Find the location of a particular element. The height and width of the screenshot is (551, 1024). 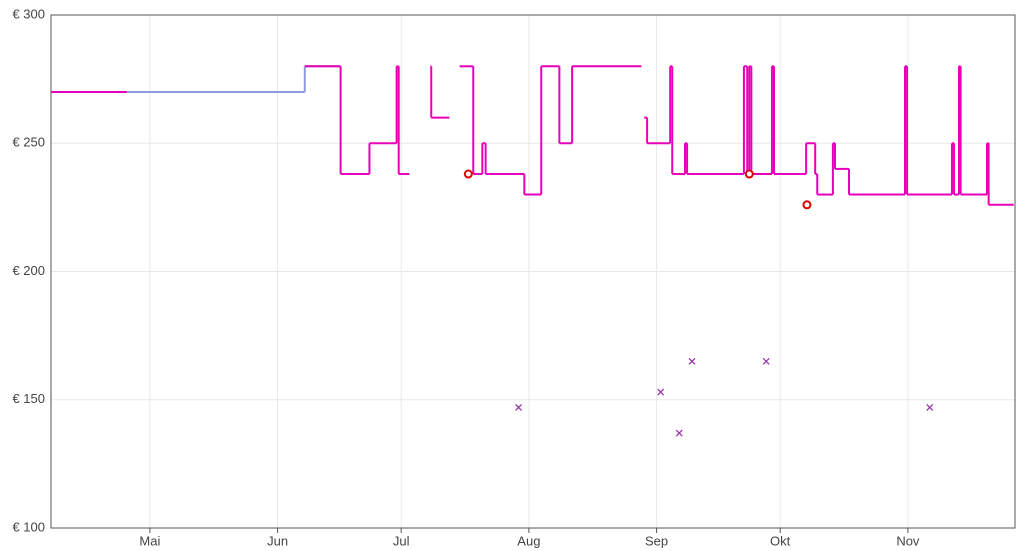

x-tick-label: Jul is located at coordinates (401, 540).